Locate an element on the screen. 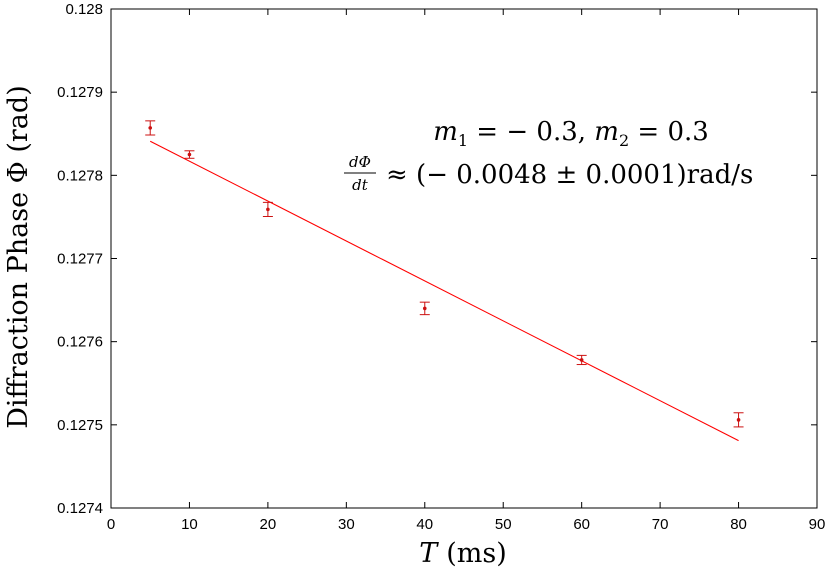  x-tick-label: 40 is located at coordinates (424, 524).